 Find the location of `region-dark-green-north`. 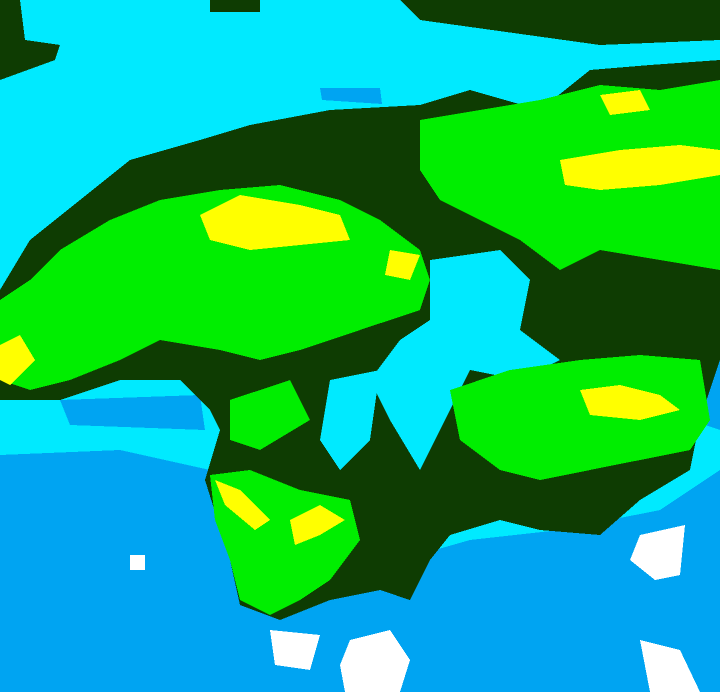

region-dark-green-north is located at coordinates (465, 22).